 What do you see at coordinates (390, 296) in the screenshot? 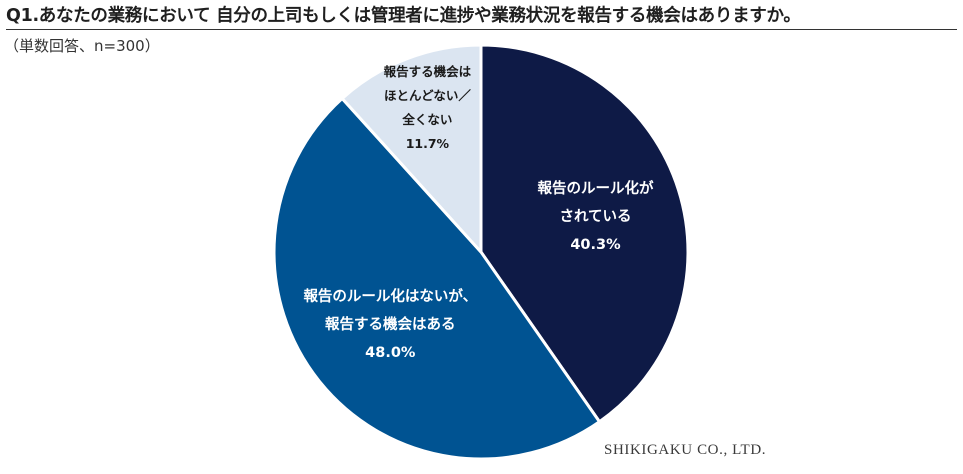
I see `slice-category-label: 報告のルール化はないが、` at bounding box center [390, 296].